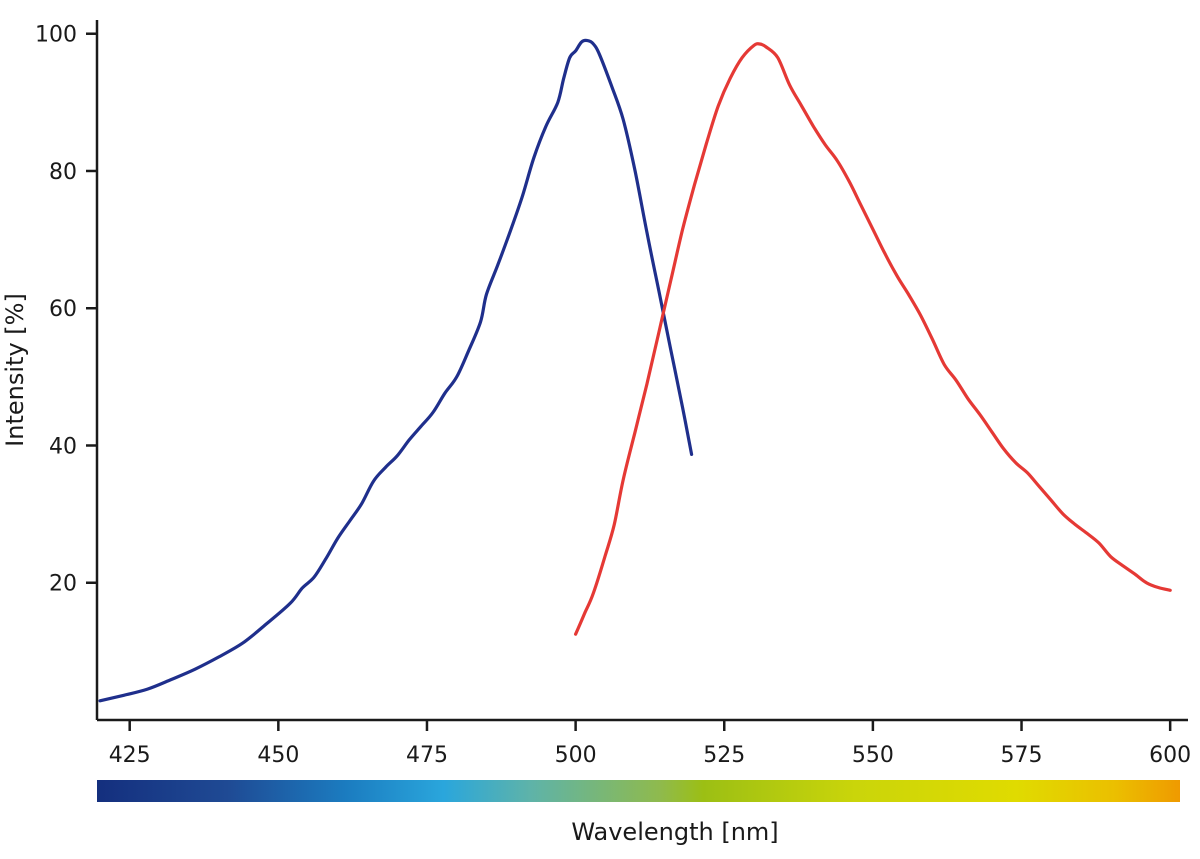 This screenshot has height=859, width=1200. What do you see at coordinates (724, 755) in the screenshot?
I see `x-tick-label: 525` at bounding box center [724, 755].